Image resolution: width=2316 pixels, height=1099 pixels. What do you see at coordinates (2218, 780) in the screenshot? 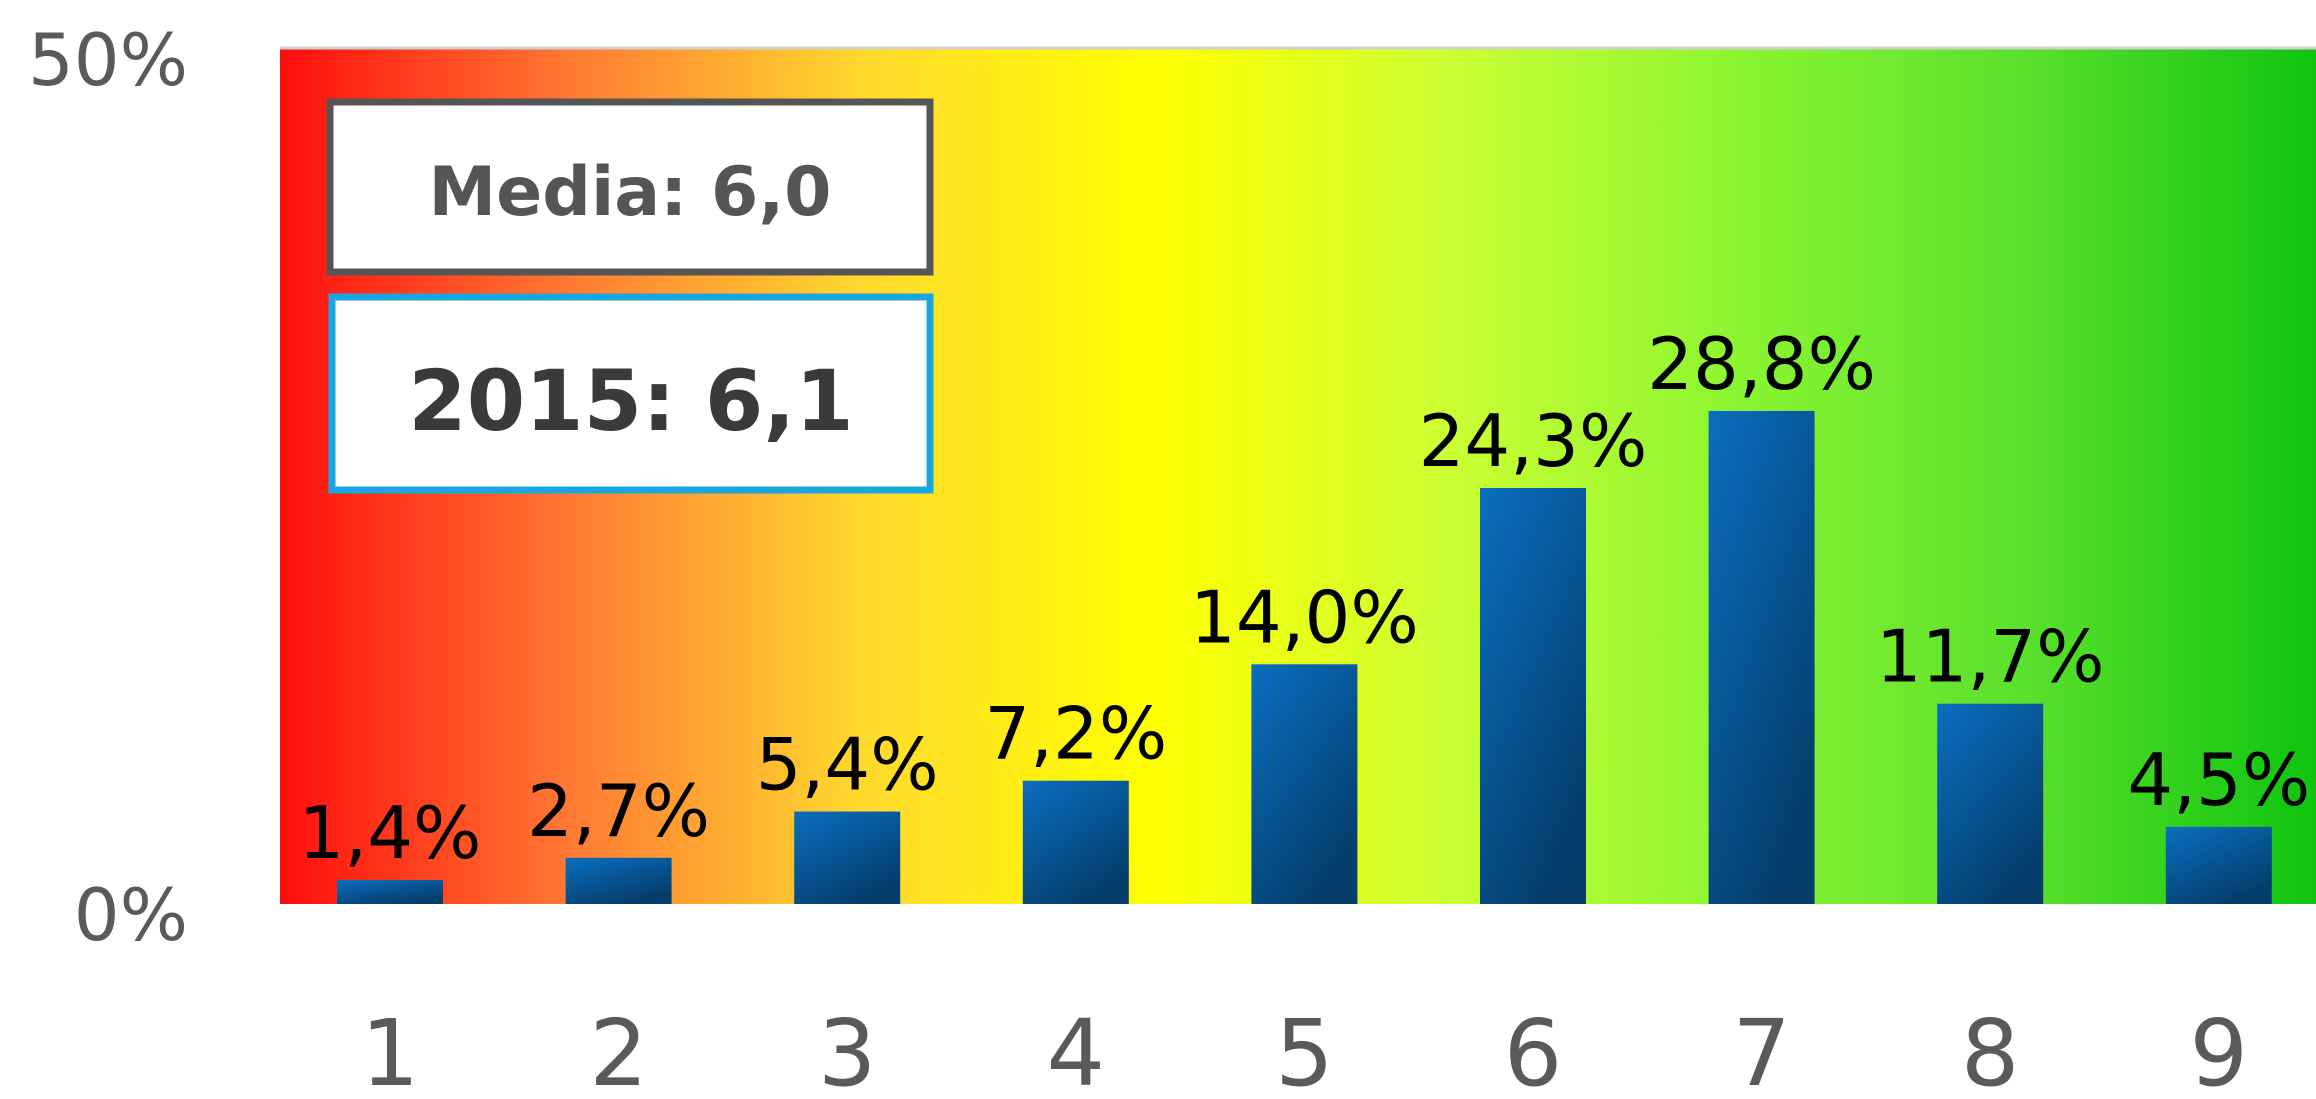
I see `data-label-9: 4,5%` at bounding box center [2218, 780].